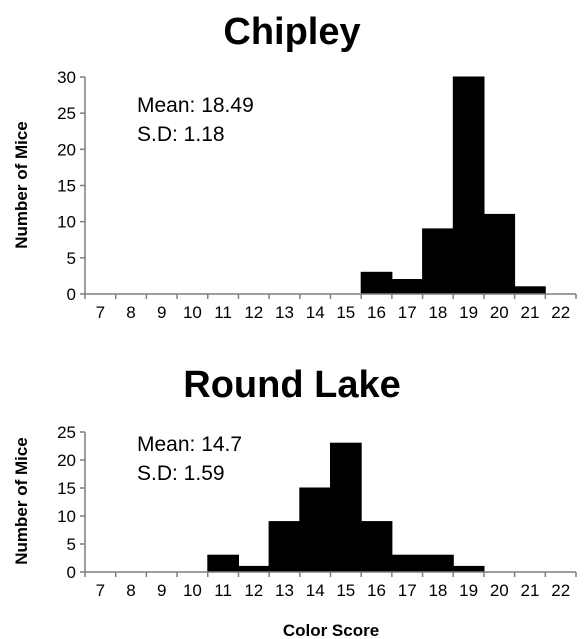 This screenshot has height=639, width=584. What do you see at coordinates (181, 473) in the screenshot?
I see `sd-annotation-round-lake: S.D: 1.59` at bounding box center [181, 473].